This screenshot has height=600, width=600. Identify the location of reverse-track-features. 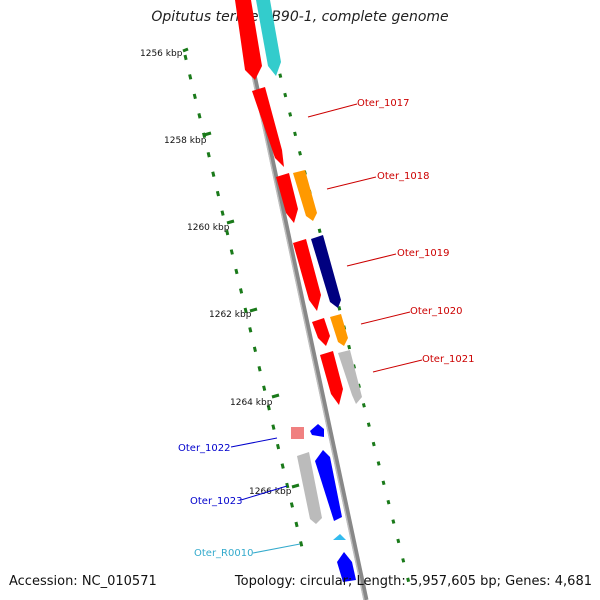
(326, 503).